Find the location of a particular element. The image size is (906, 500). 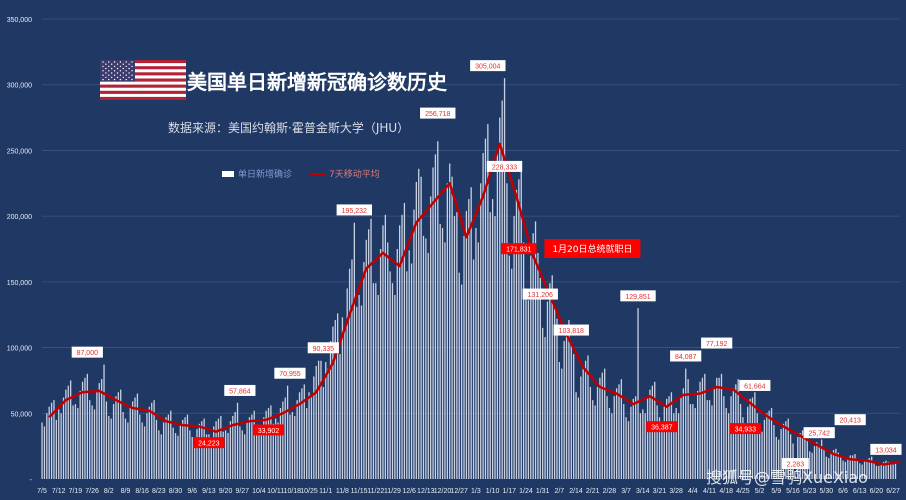

y-tick-label: 350,000 is located at coordinates (19, 20).